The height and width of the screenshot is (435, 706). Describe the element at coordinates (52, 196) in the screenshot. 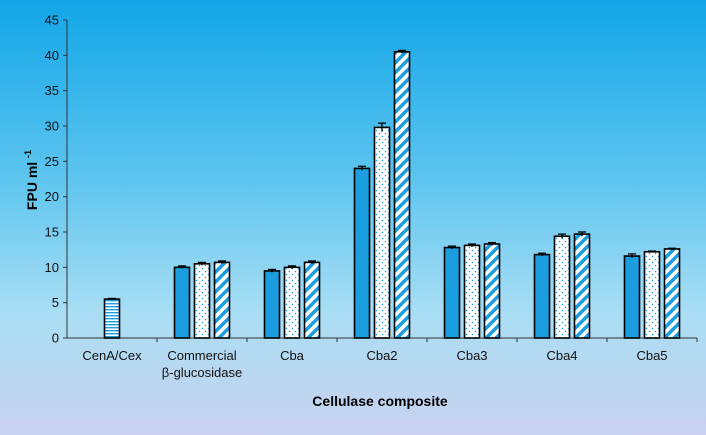

I see `y-tick-label: 20` at that location.